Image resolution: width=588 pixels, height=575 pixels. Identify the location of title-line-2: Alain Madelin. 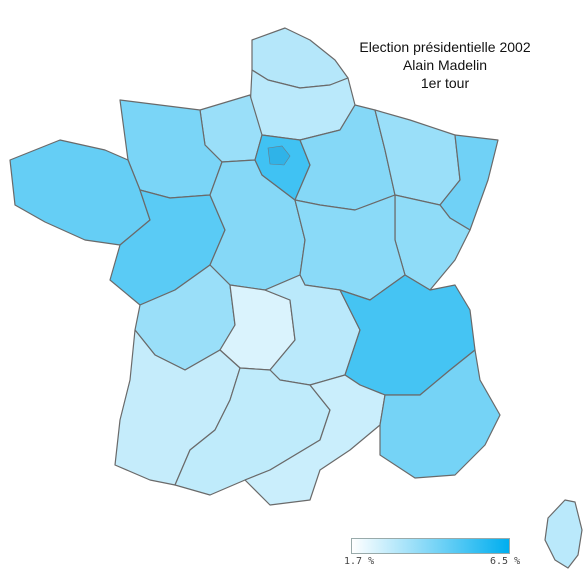
(445, 65).